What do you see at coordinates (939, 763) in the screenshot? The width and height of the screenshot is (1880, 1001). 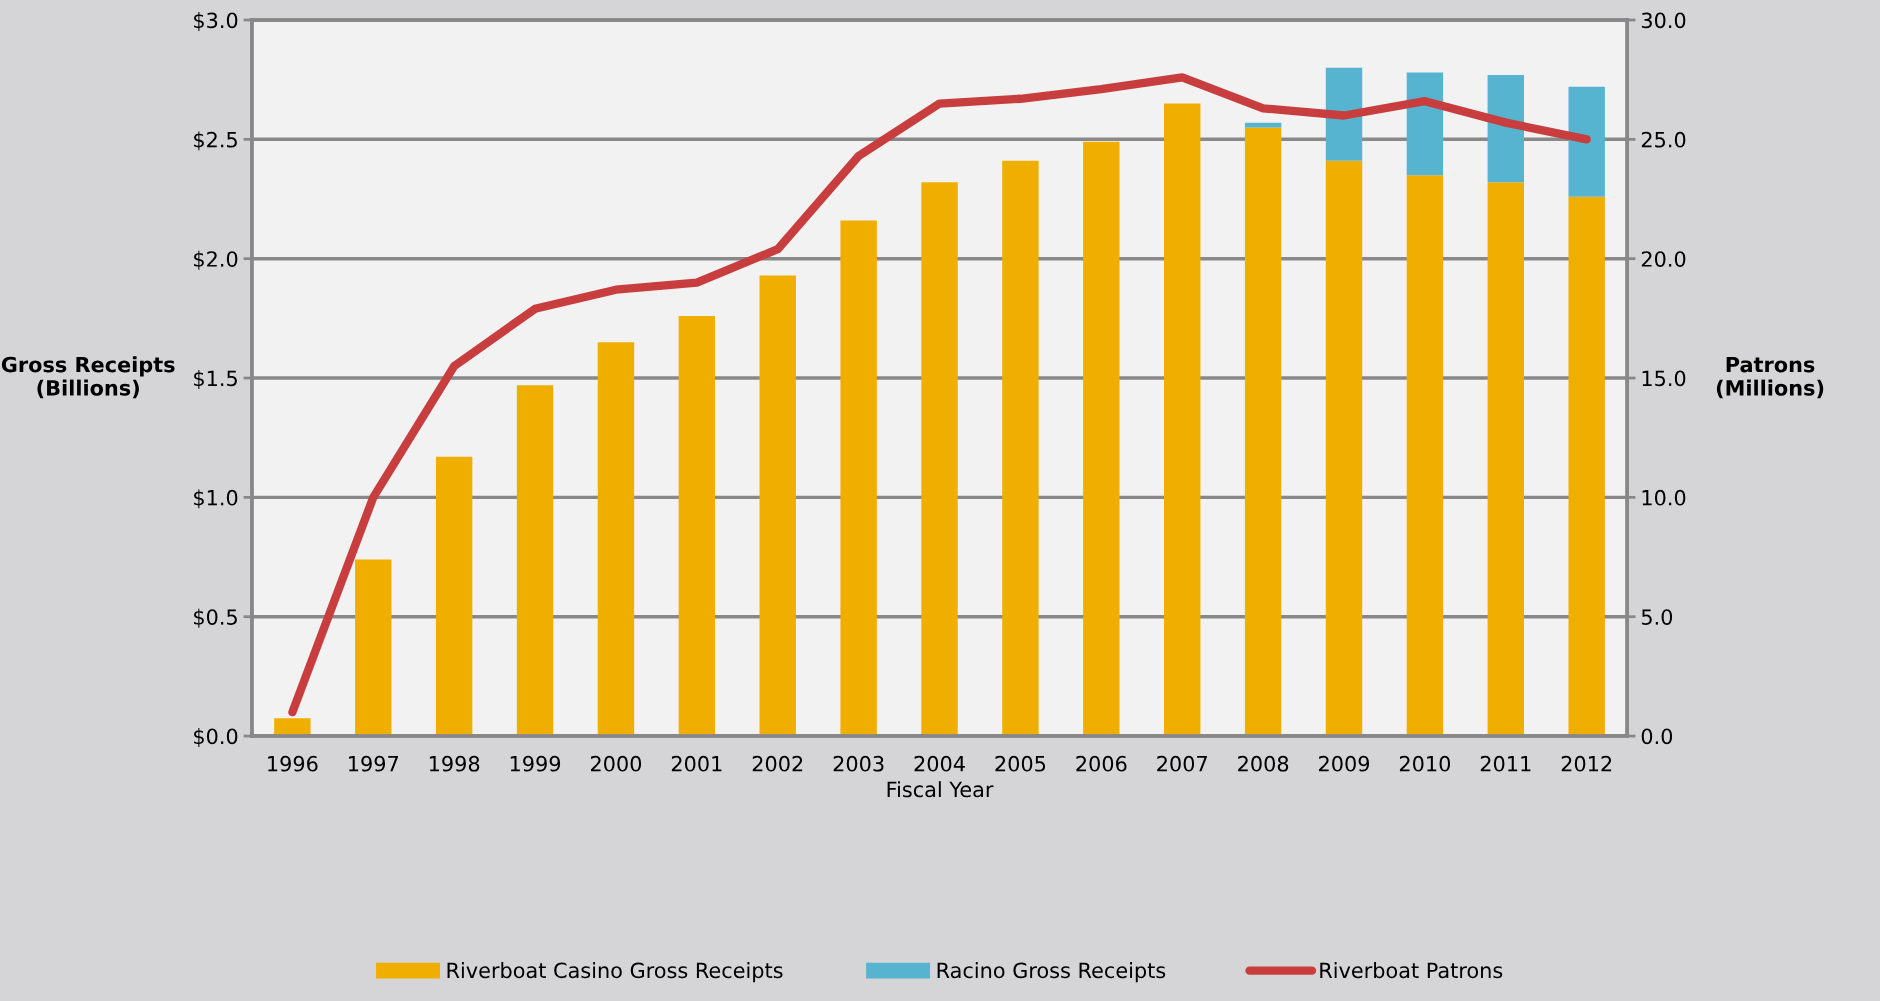 I see `x-tick-label: 2004` at bounding box center [939, 763].